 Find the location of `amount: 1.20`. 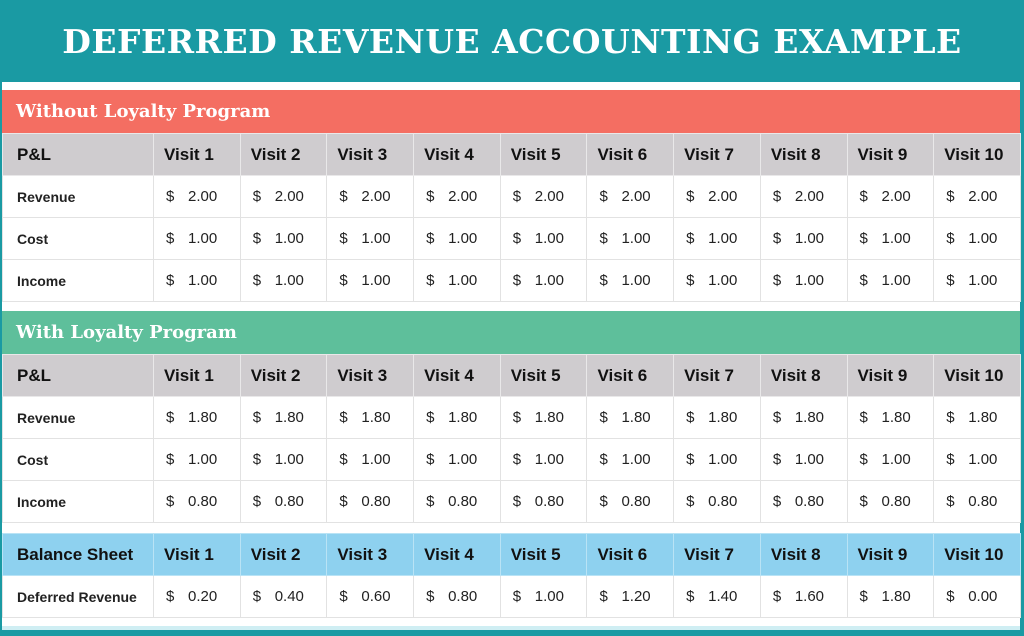

amount: 1.20 is located at coordinates (636, 596).